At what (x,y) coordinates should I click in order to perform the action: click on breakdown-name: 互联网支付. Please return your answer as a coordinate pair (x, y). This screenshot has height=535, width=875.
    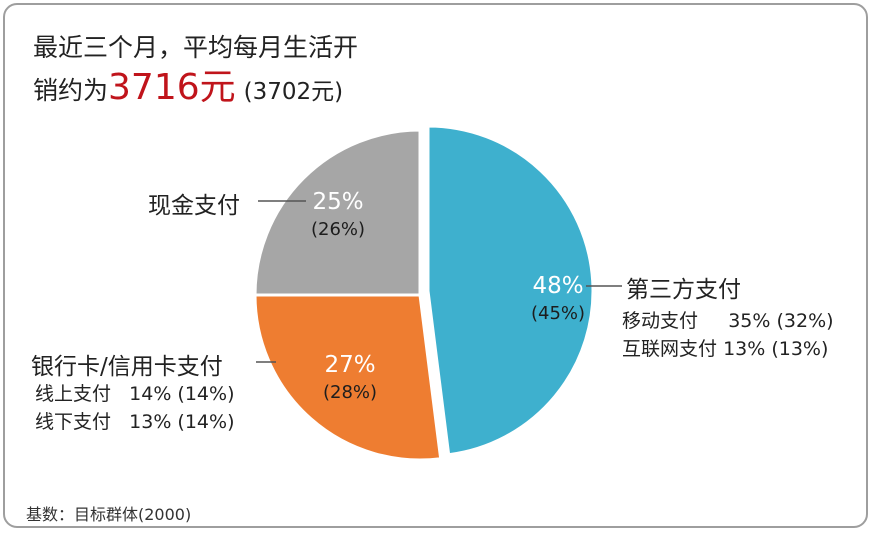
    Looking at the image, I should click on (670, 349).